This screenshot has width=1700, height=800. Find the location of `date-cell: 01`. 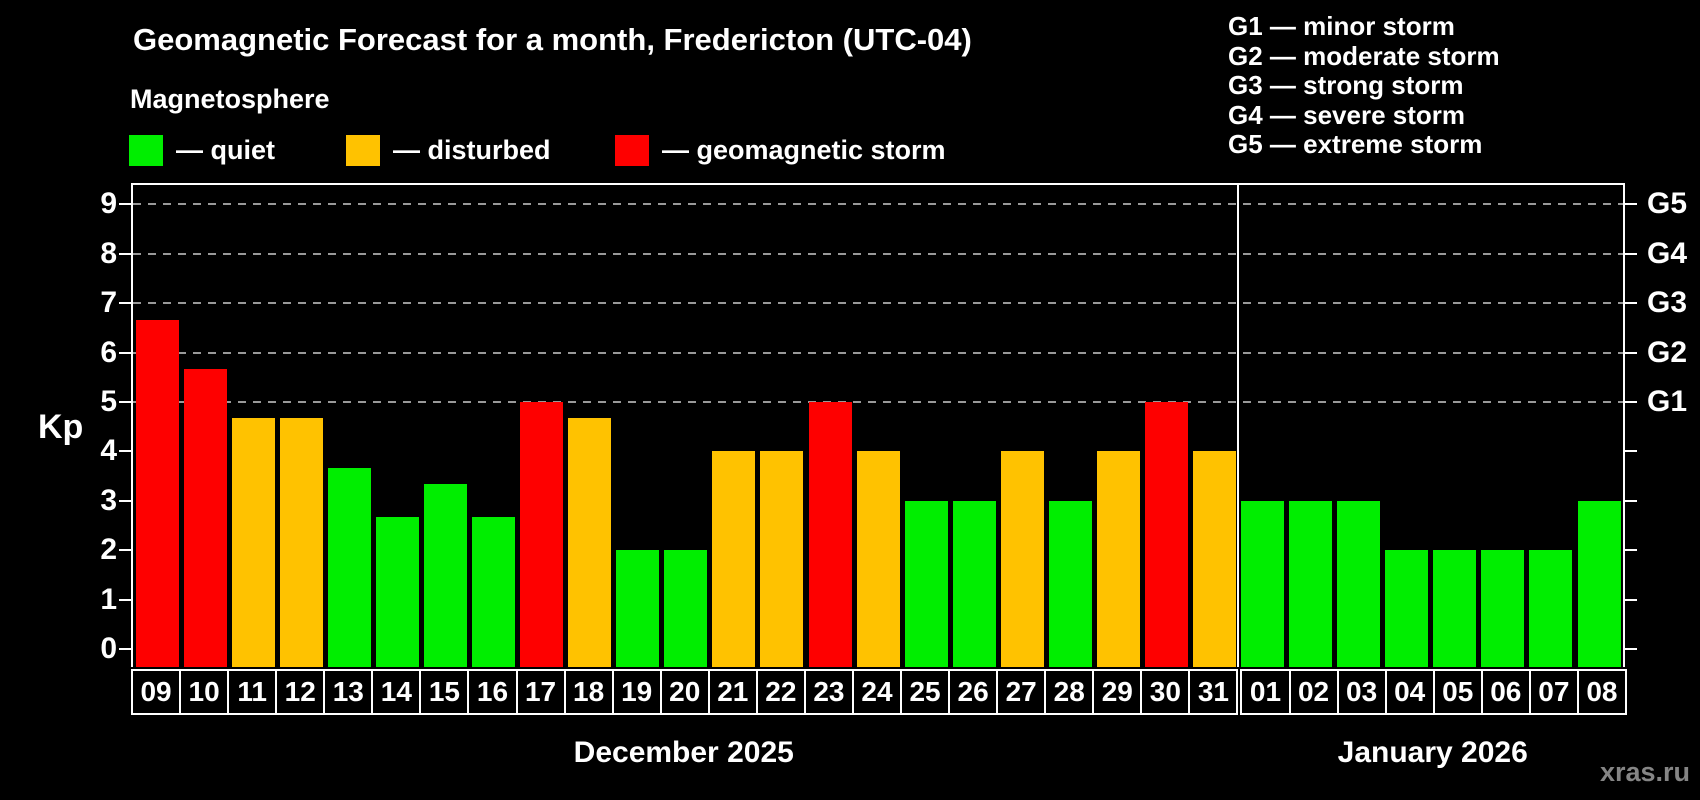

date-cell: 01 is located at coordinates (1265, 692).